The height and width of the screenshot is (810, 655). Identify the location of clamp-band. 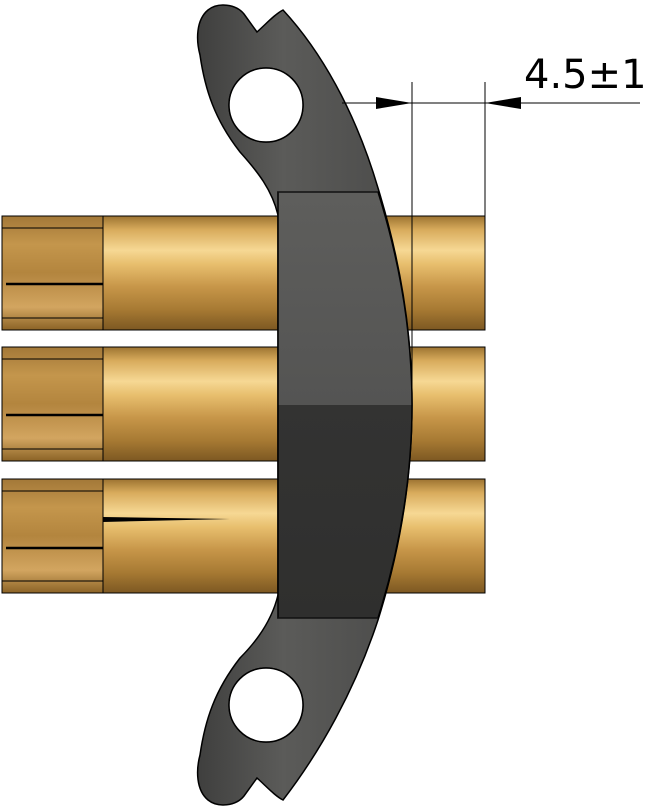
(345, 405).